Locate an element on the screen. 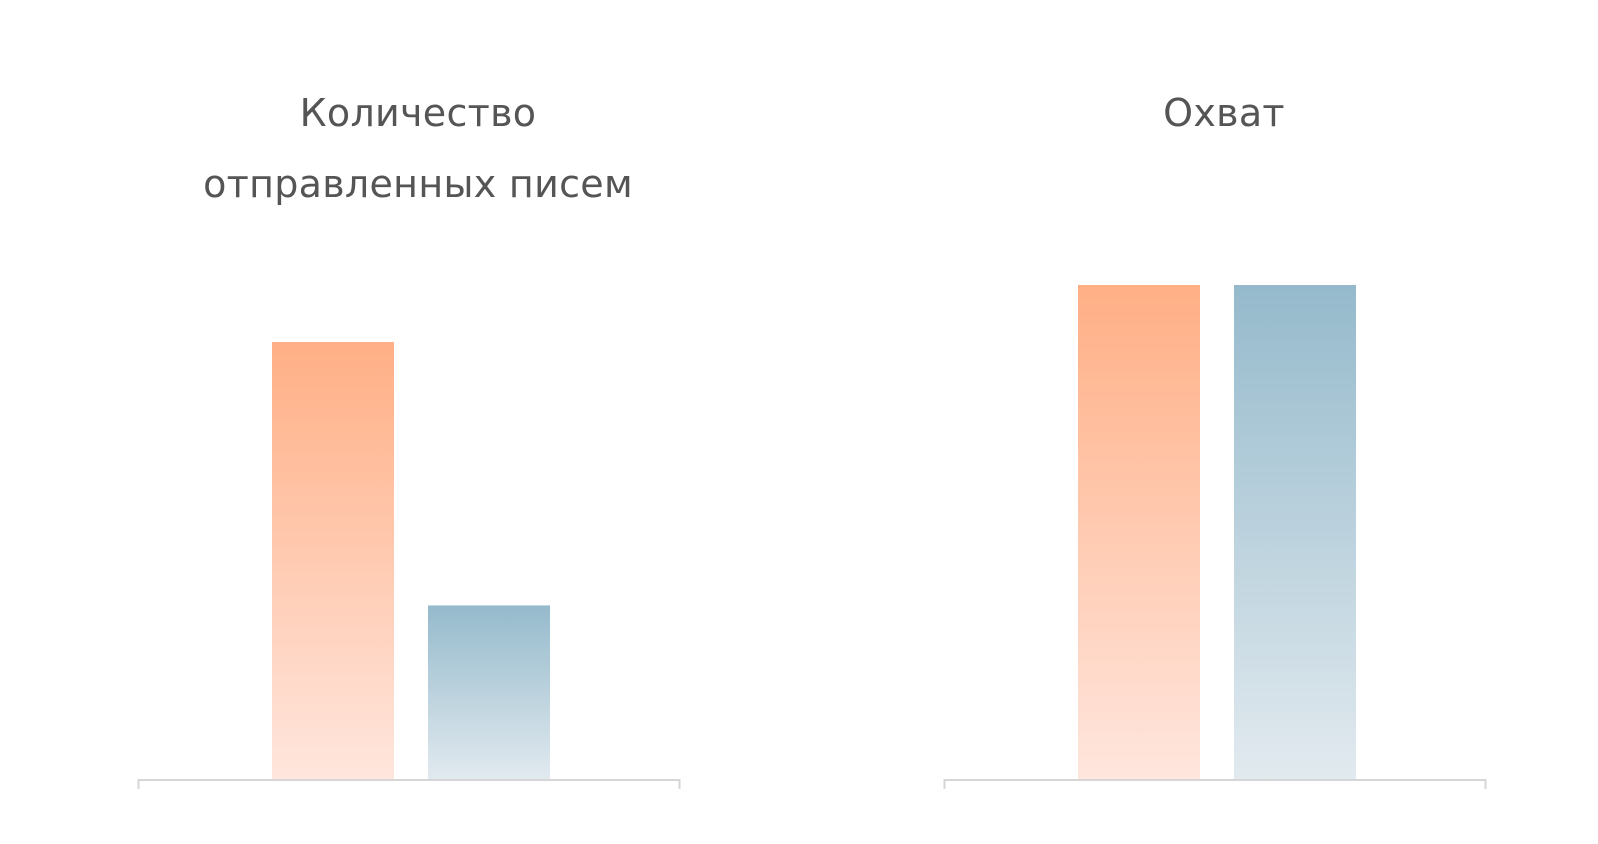  chart-title-line-1: Охват is located at coordinates (1224, 113).